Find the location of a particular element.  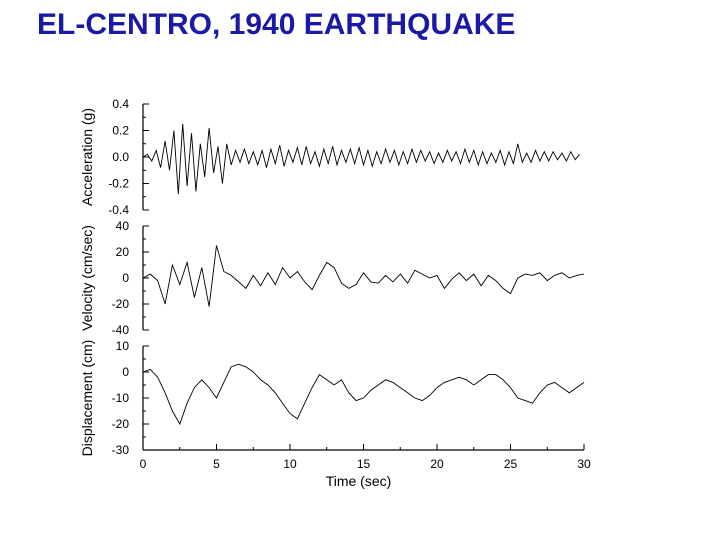

acceleration-y-tick-label: -0.4 is located at coordinates (118, 210).